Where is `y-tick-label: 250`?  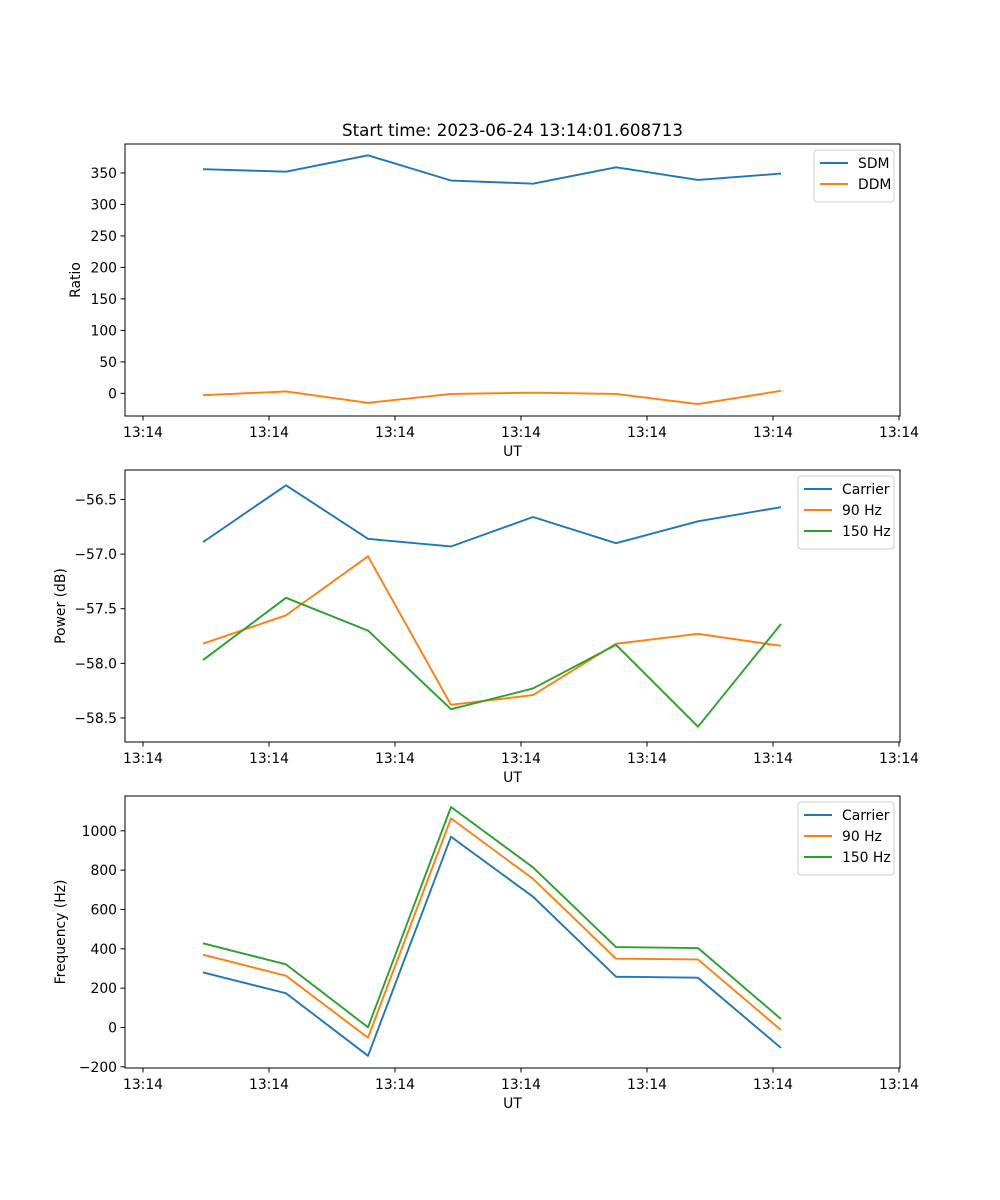 y-tick-label: 250 is located at coordinates (103, 237).